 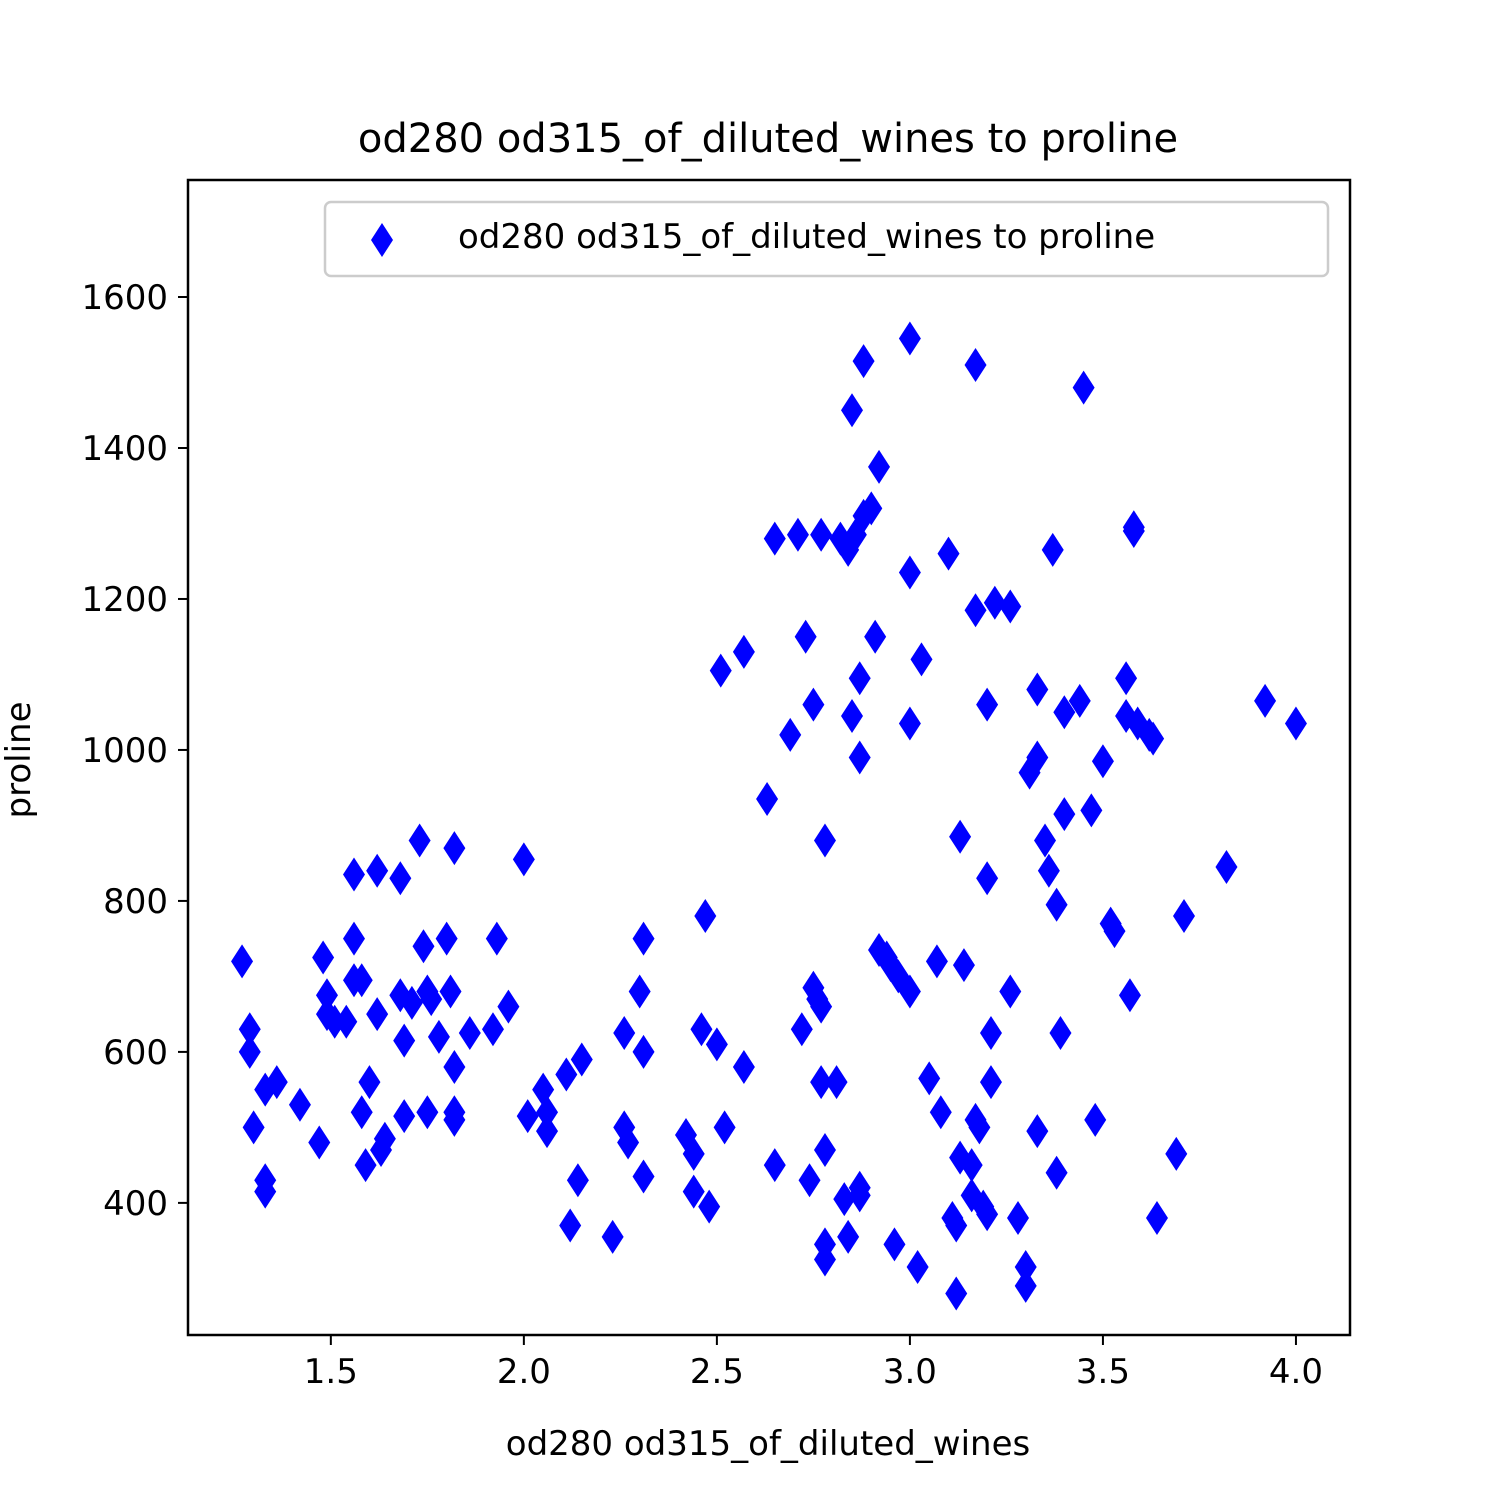 What do you see at coordinates (813, 1363) in the screenshot?
I see `x-axis-ticks: 1.5 2.0 2.5 3.0 3.5 4.0` at bounding box center [813, 1363].